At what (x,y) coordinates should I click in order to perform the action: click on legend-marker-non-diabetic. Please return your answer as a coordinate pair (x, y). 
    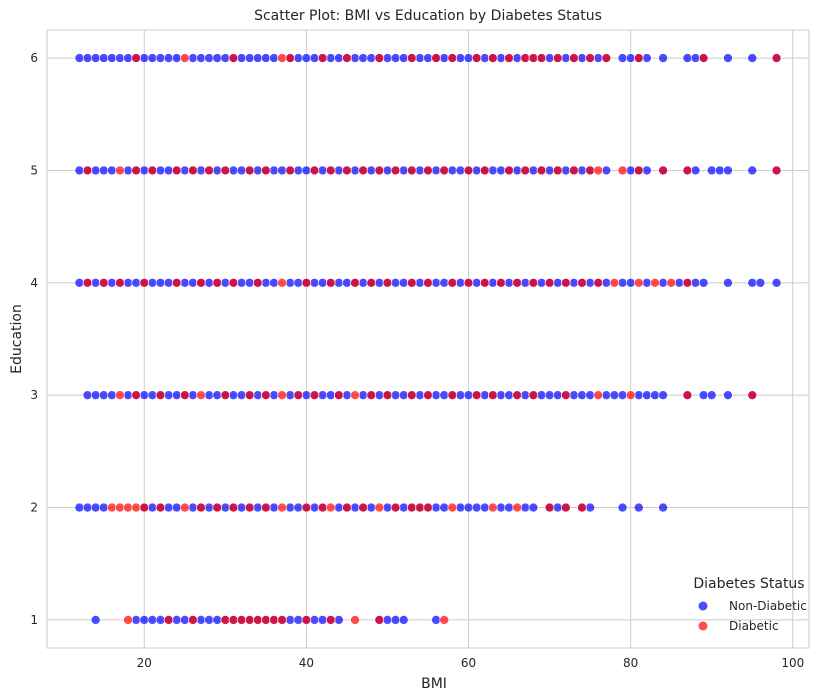
    Looking at the image, I should click on (703, 606).